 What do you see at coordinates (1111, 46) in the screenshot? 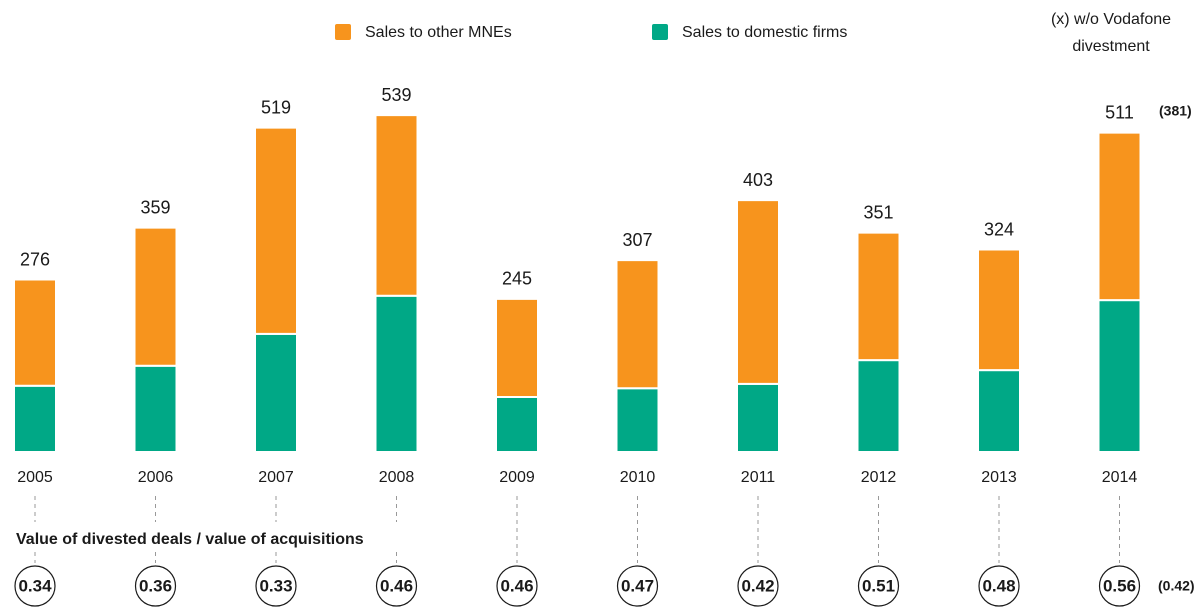
I see `note-line: divestment` at bounding box center [1111, 46].